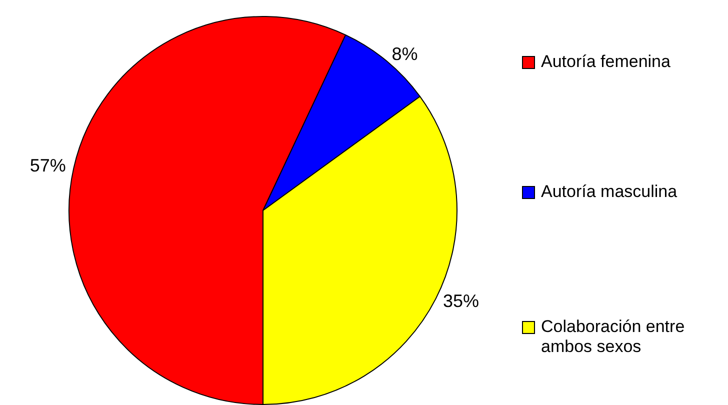 This screenshot has width=728, height=405. I want to click on data-label: 8%, so click(405, 54).